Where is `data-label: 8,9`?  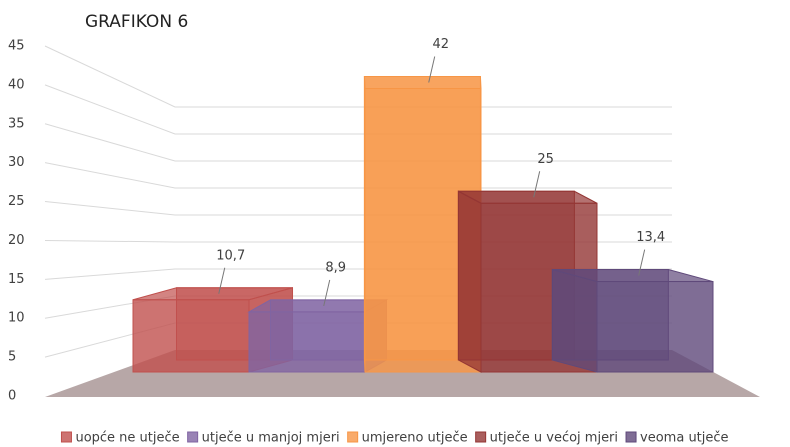
data-label: 8,9 is located at coordinates (335, 267).